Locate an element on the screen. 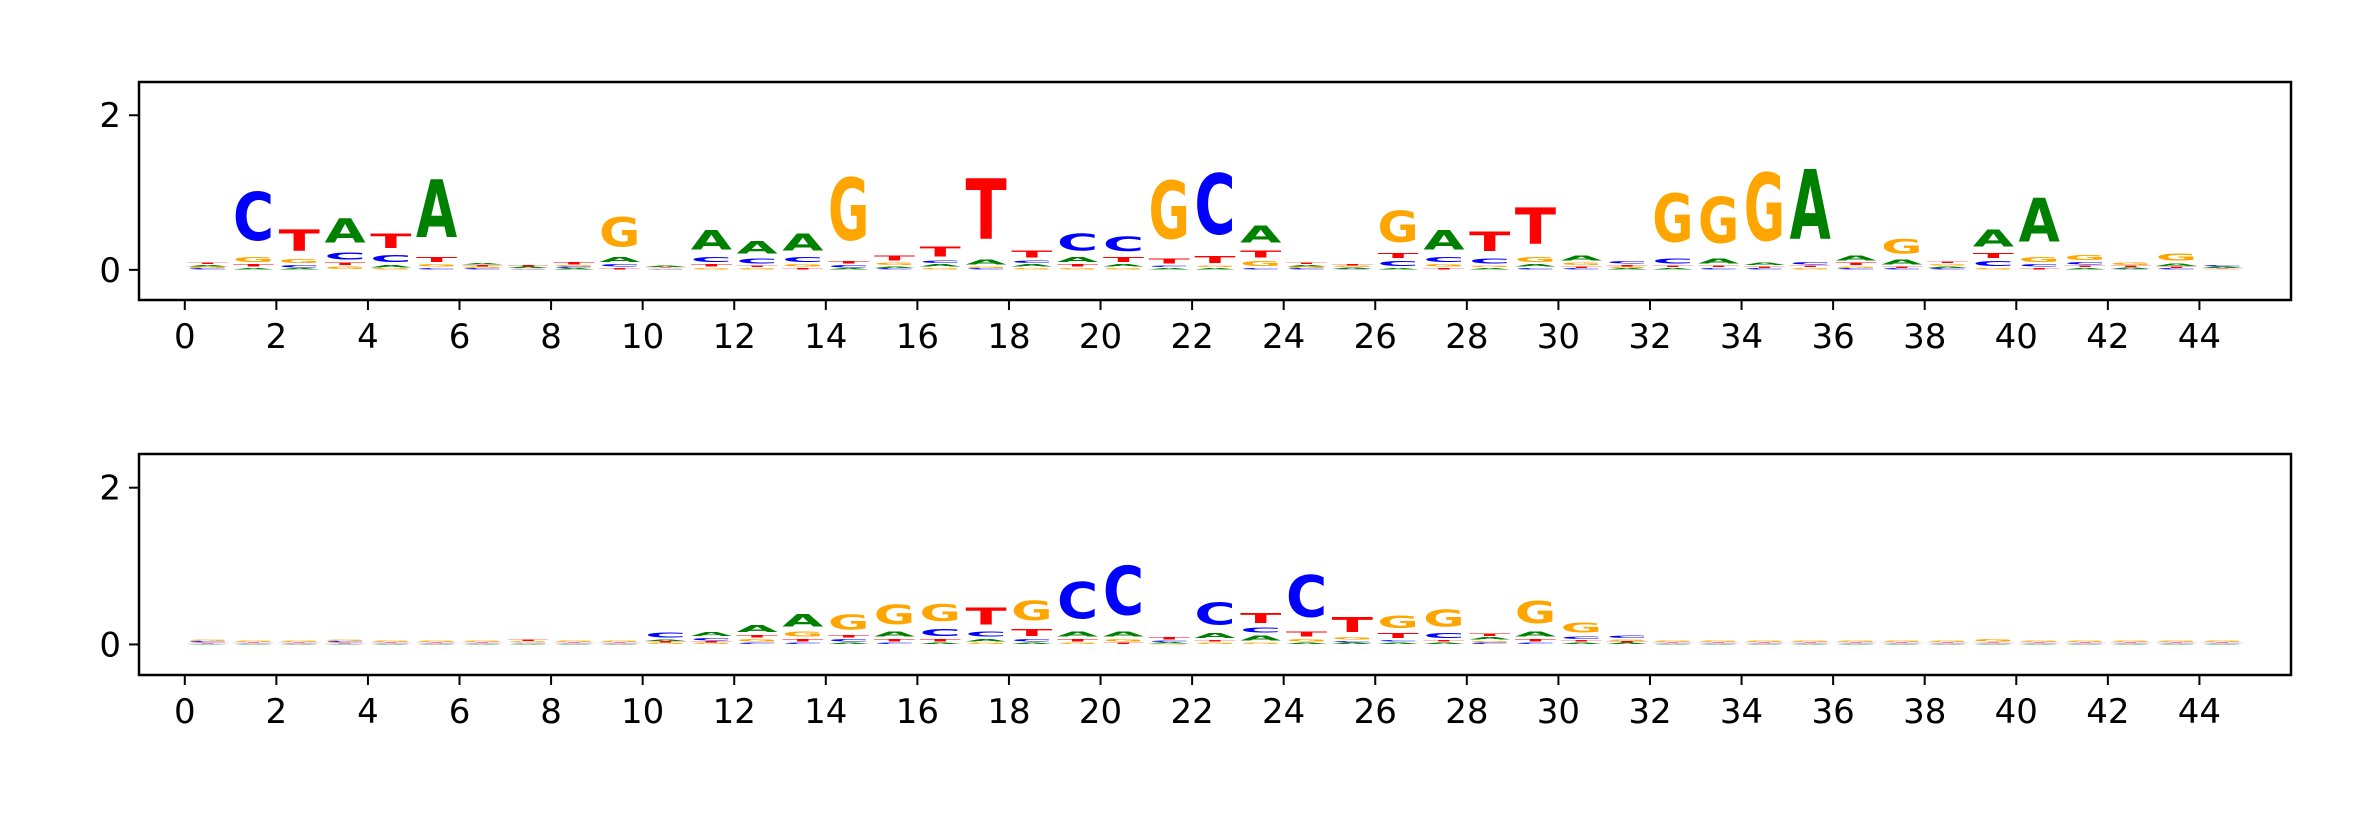  x-tick-label: 16 is located at coordinates (917, 712).